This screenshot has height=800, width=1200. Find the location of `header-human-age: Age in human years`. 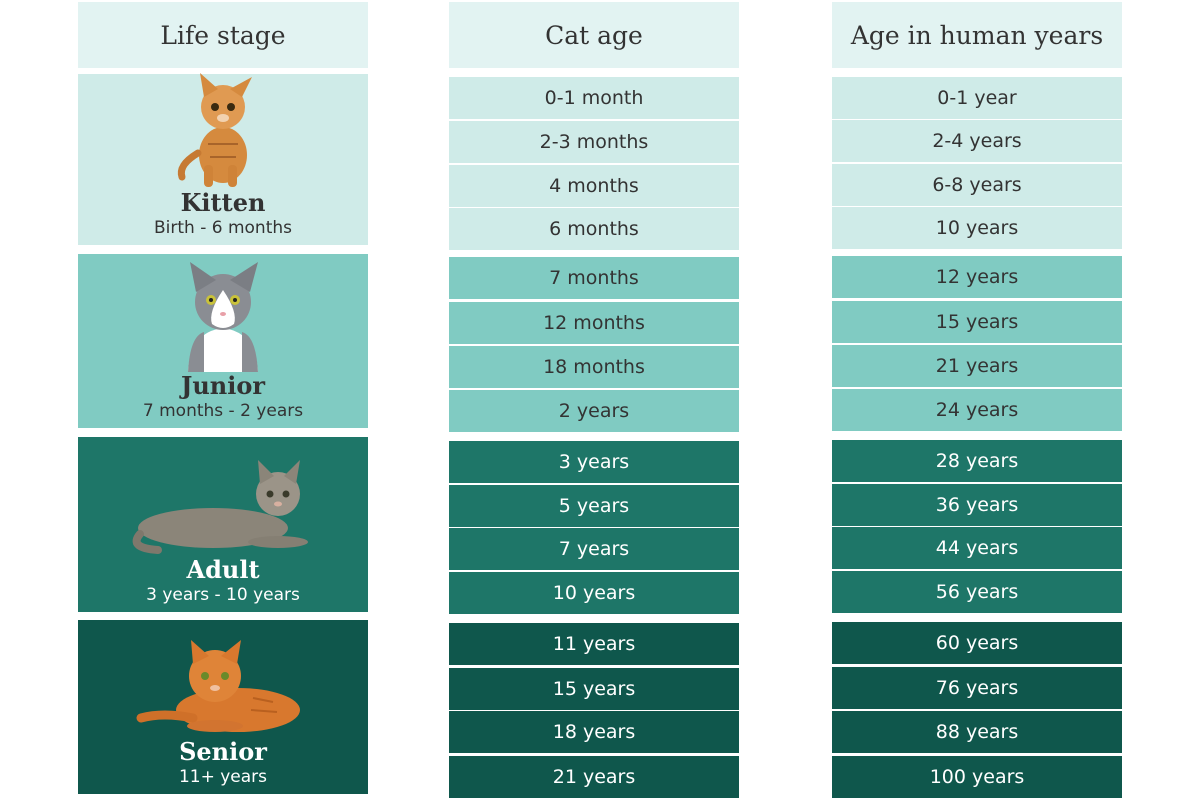

header-human-age: Age in human years is located at coordinates (977, 35).